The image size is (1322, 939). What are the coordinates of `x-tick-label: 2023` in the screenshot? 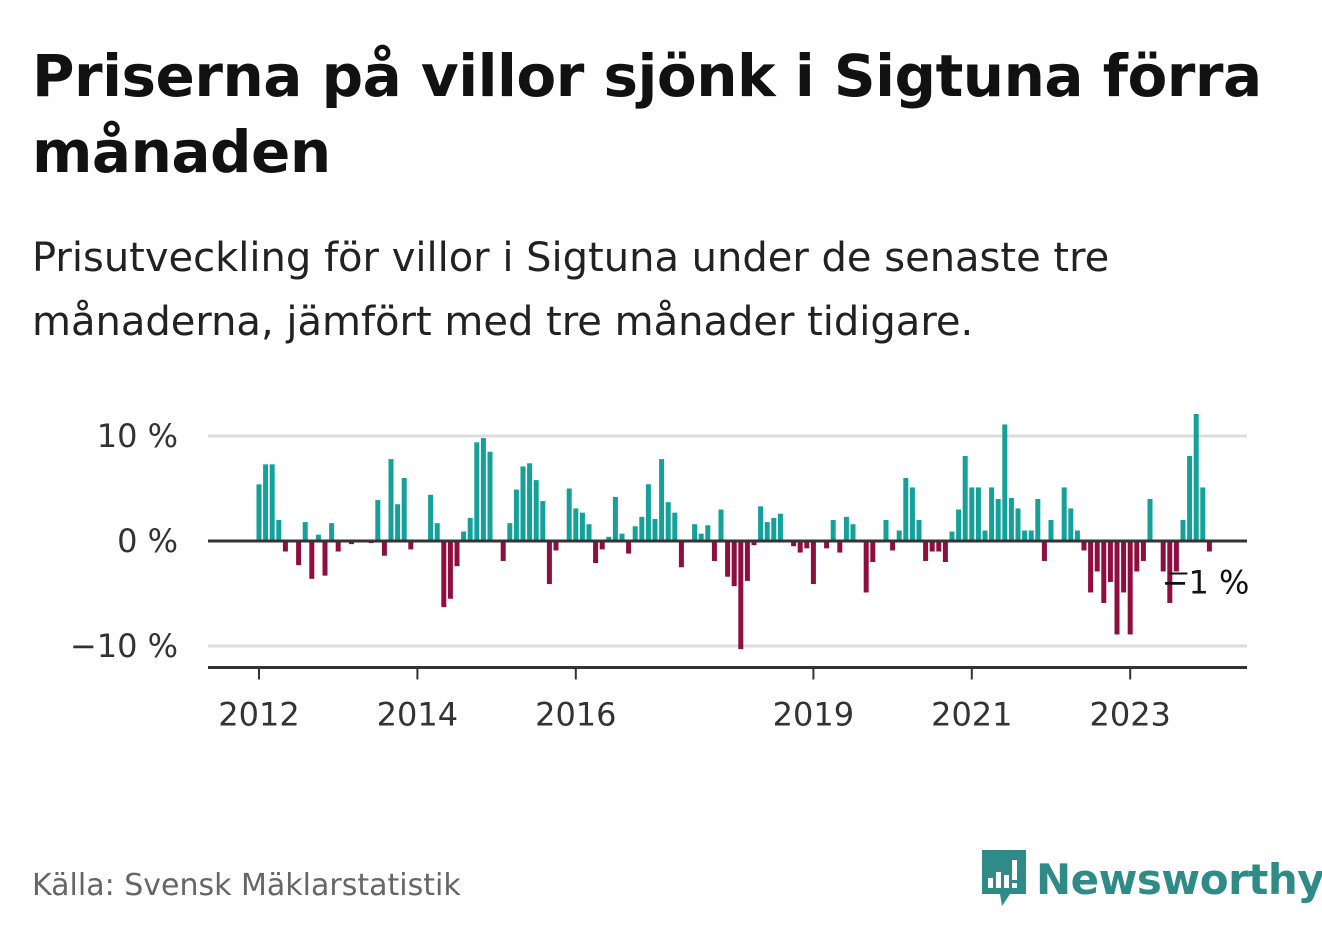 It's located at (1129, 715).